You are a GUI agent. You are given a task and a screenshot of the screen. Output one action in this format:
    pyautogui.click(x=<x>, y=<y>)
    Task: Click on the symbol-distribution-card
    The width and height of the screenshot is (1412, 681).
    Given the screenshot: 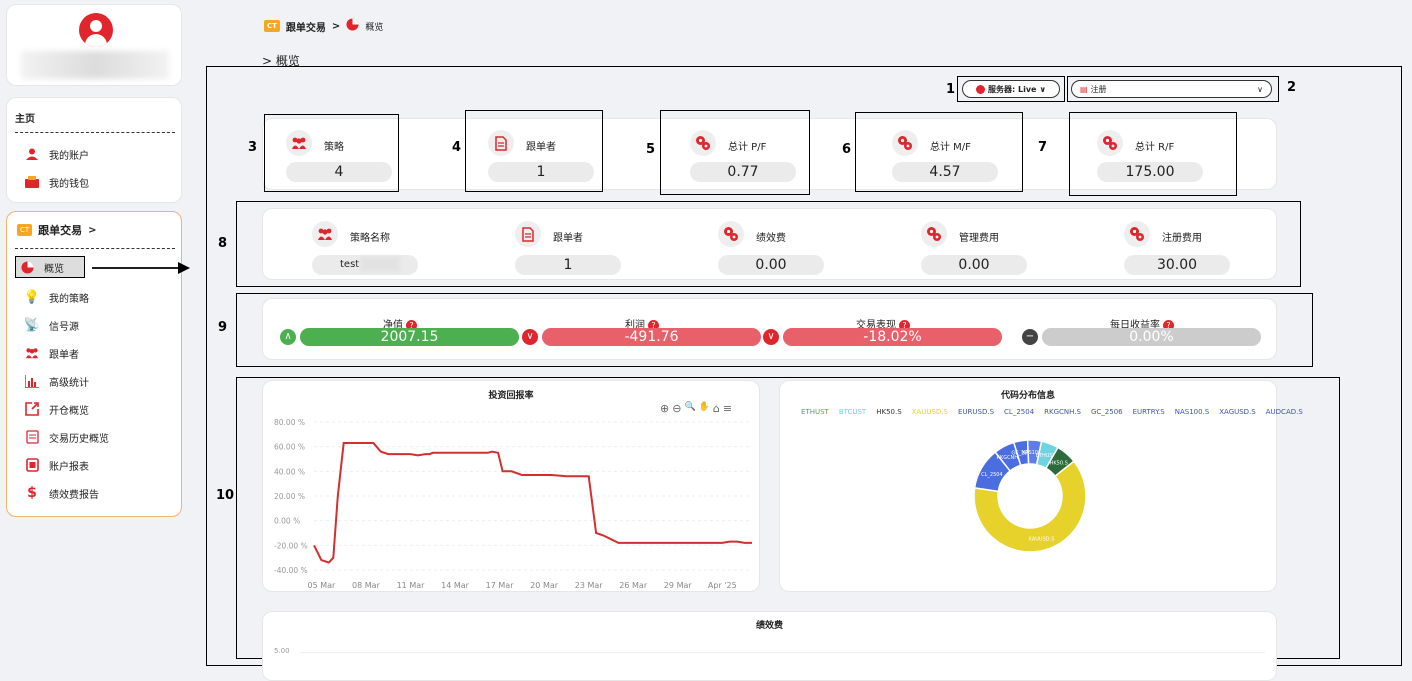 What is the action you would take?
    pyautogui.click(x=1028, y=486)
    